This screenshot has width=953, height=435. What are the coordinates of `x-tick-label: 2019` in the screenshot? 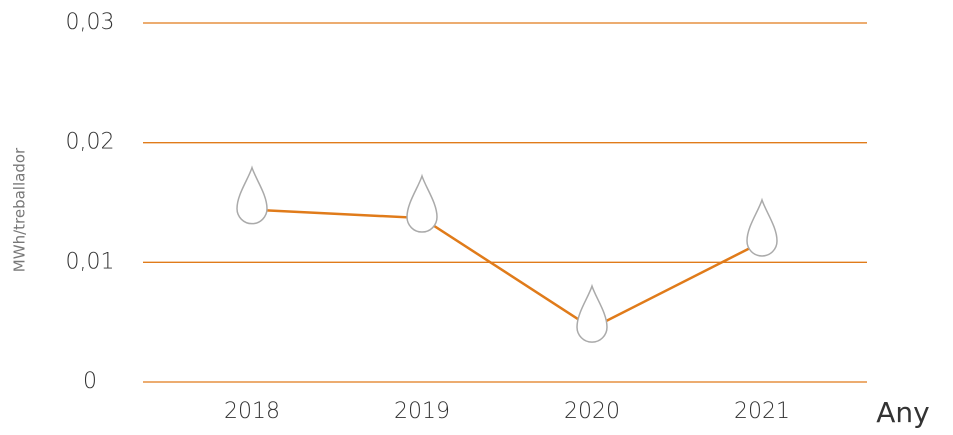 It's located at (422, 411).